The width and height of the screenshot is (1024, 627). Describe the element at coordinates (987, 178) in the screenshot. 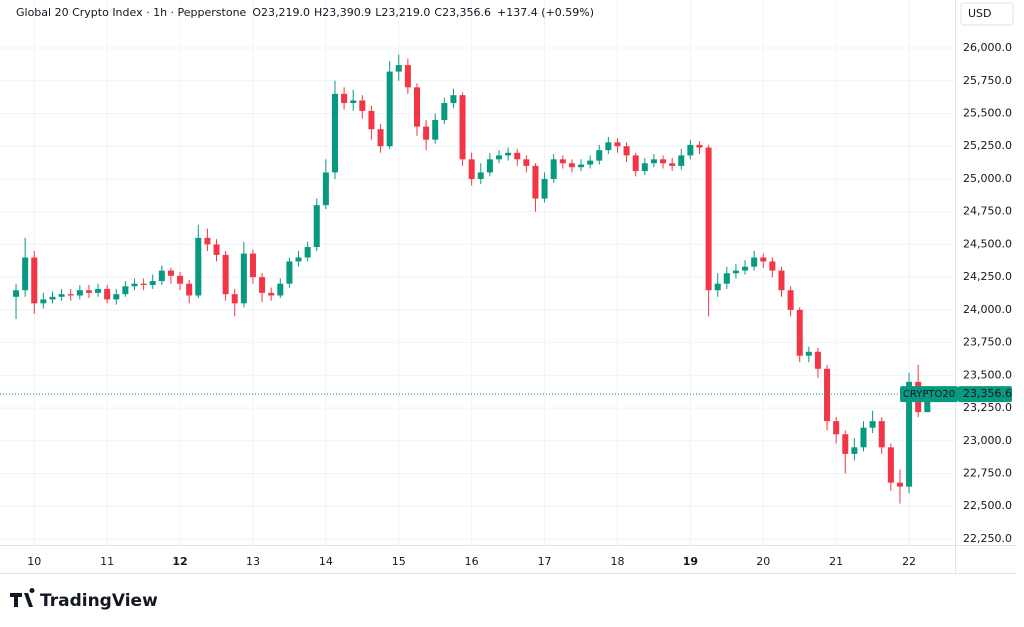

I see `y-tick-label: 25,000.0` at that location.